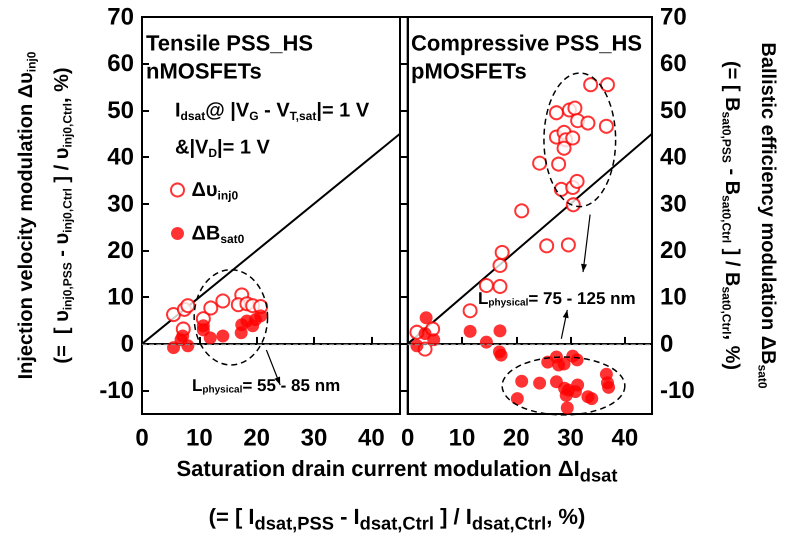  What do you see at coordinates (667, 344) in the screenshot?
I see `y2-tick-label: 0` at bounding box center [667, 344].